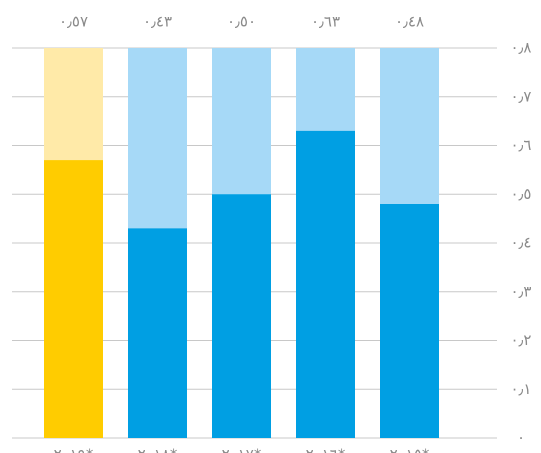  I want to click on value-label: ٠٫٥٠, so click(241, 22).